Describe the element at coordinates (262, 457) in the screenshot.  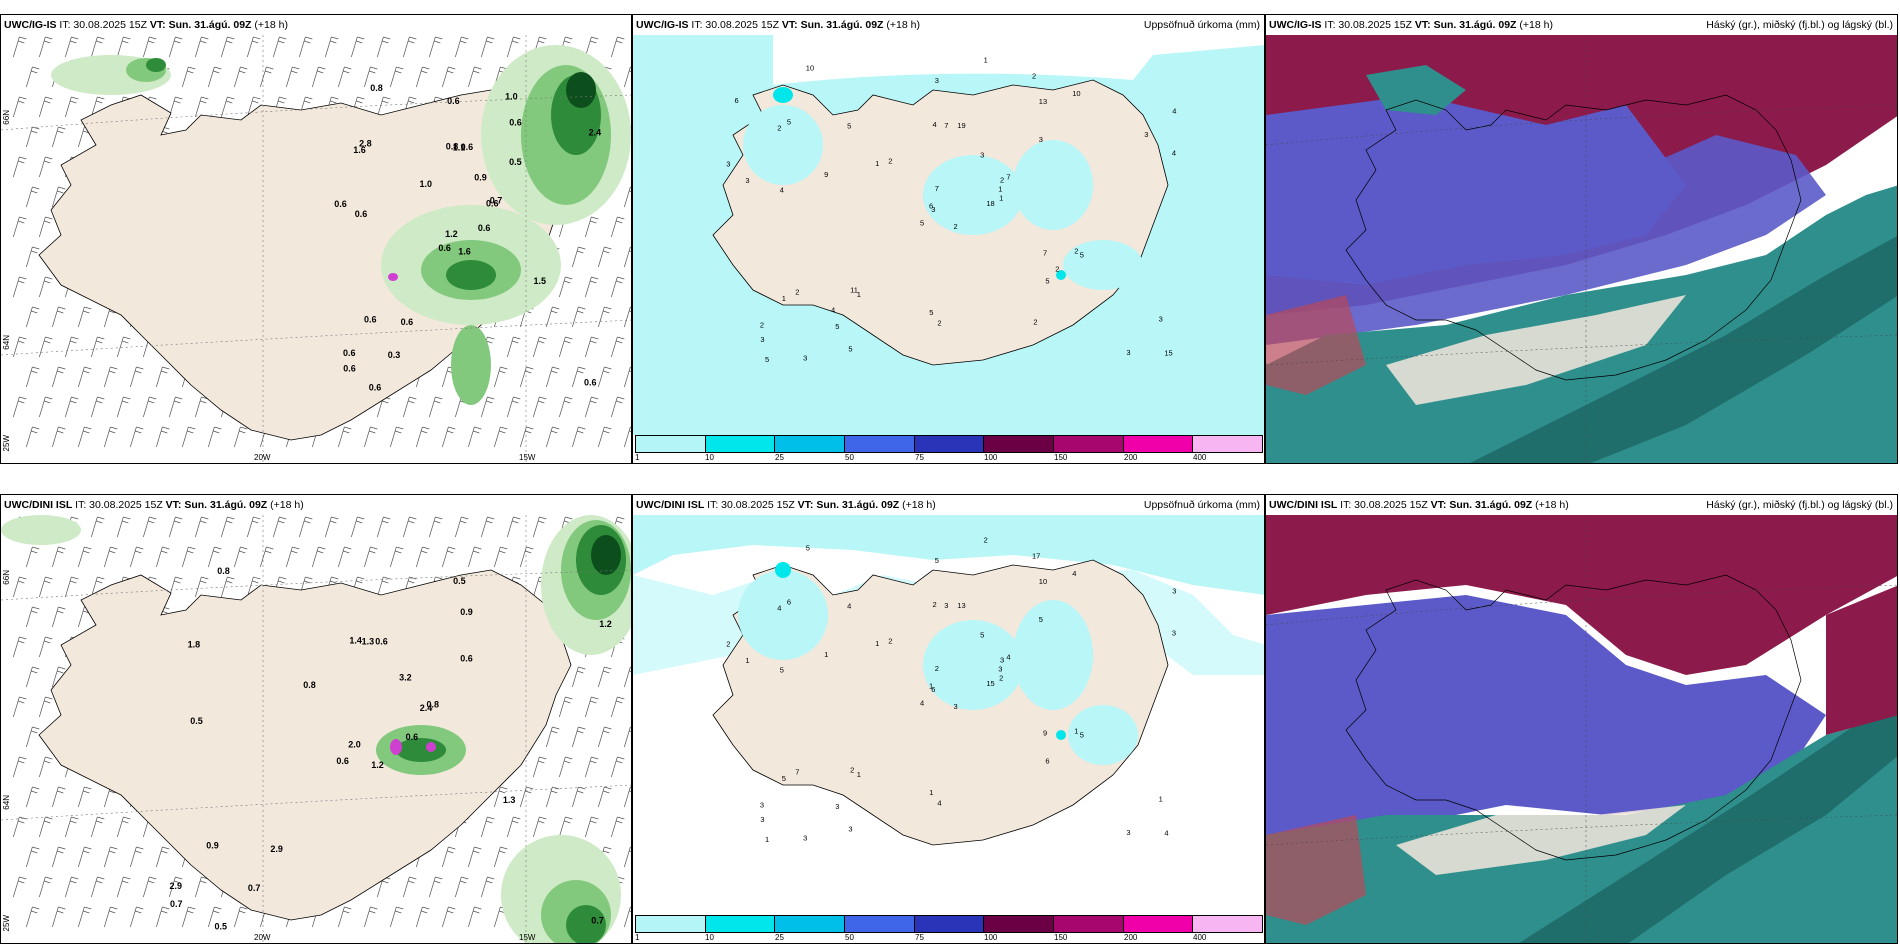
I see `lon-label-20w: 20W` at that location.